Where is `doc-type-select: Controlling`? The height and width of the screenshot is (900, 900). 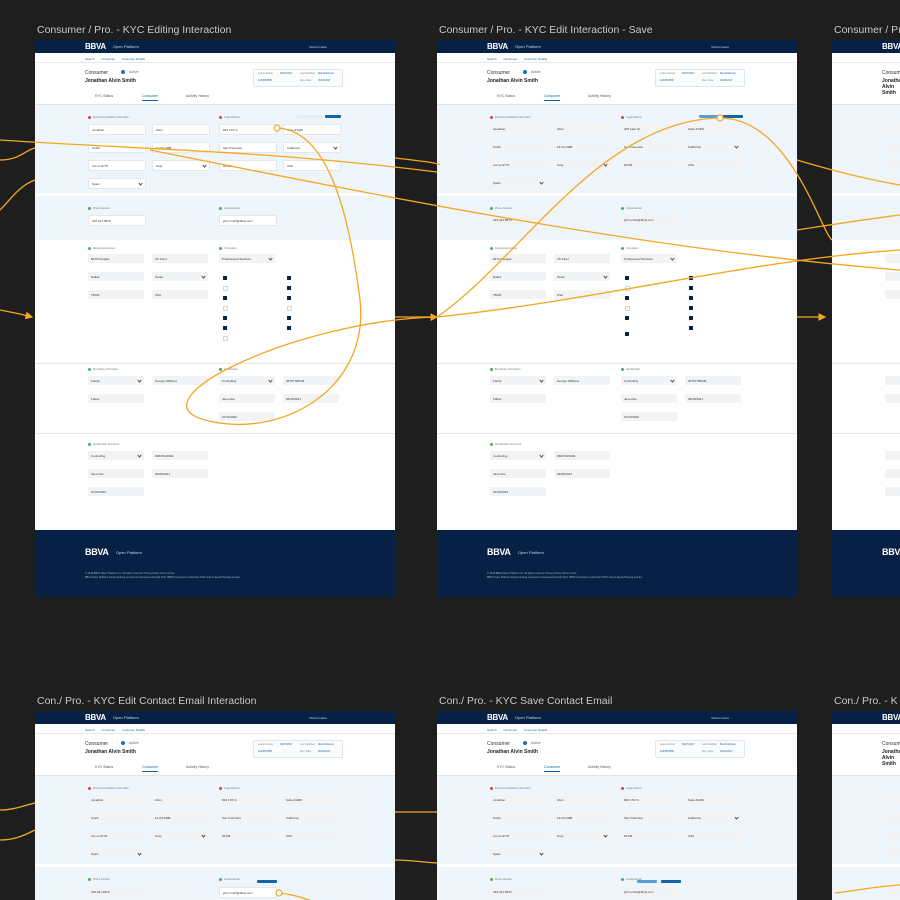 doc-type-select: Controlling is located at coordinates (518, 455).